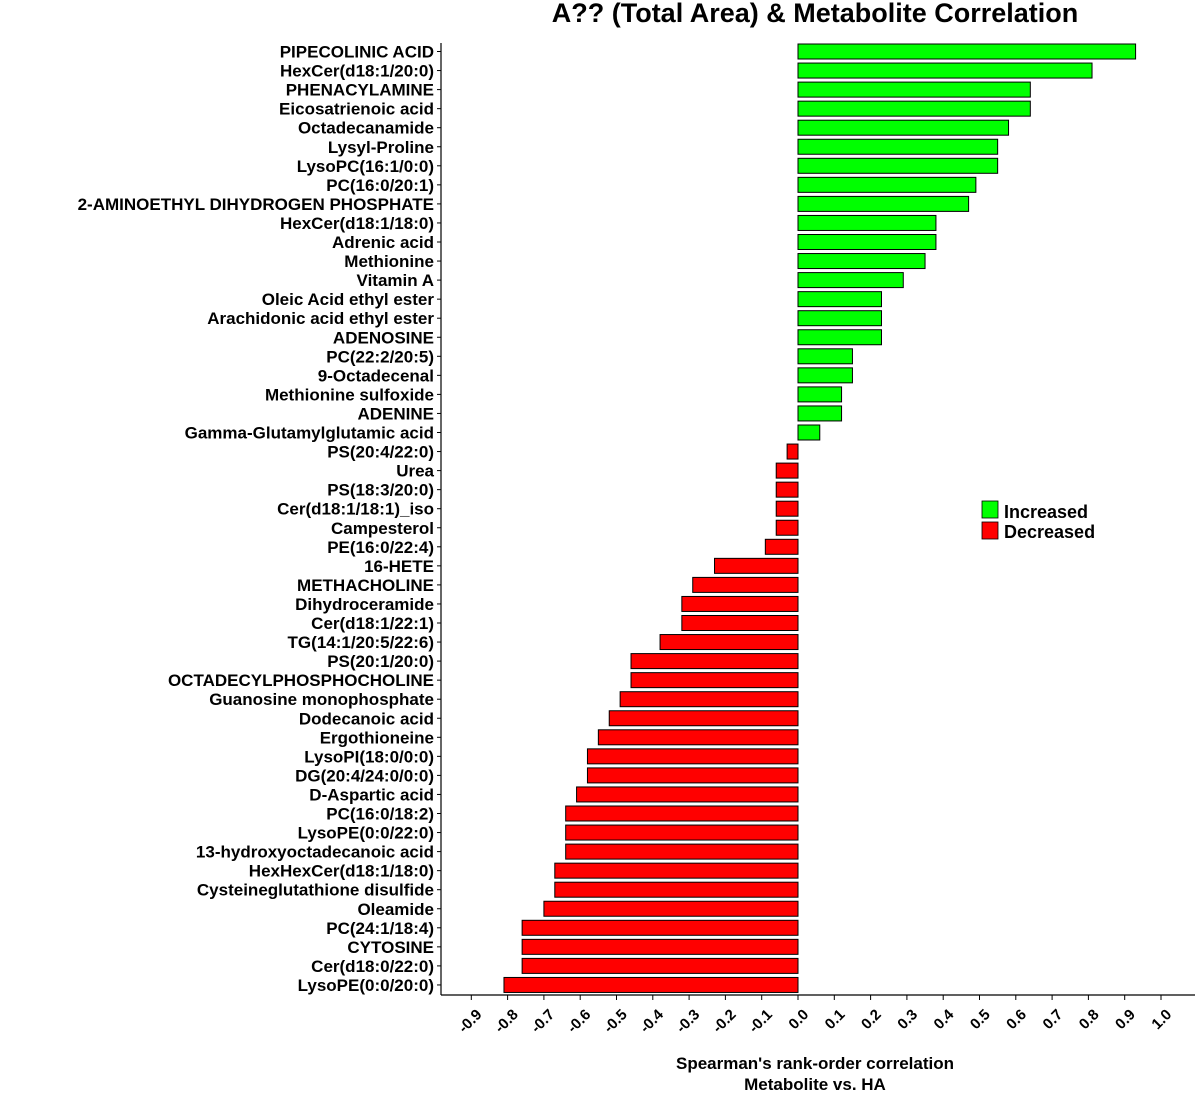 This screenshot has height=1100, width=1200. Describe the element at coordinates (382, 528) in the screenshot. I see `category-label-25: Campesterol` at that location.